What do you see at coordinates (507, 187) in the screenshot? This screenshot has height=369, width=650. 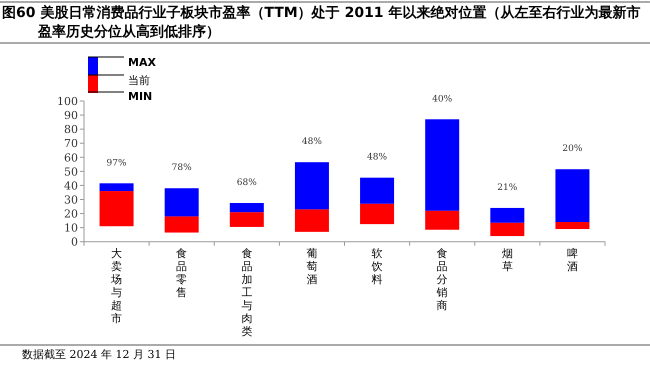 I see `annotation: 21%` at bounding box center [507, 187].